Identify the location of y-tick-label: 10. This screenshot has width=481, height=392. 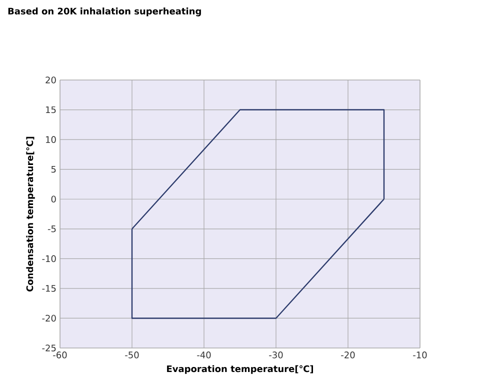
(51, 139).